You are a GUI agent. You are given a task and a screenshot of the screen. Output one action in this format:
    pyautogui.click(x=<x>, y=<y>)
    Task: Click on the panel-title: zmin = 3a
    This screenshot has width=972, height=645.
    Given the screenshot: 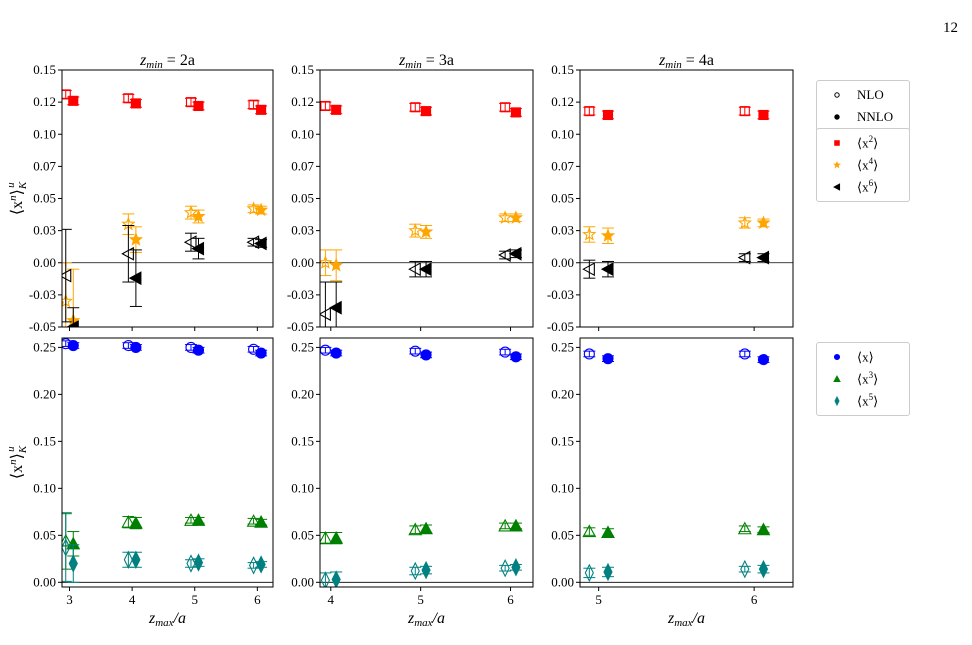 What is the action you would take?
    pyautogui.click(x=426, y=61)
    